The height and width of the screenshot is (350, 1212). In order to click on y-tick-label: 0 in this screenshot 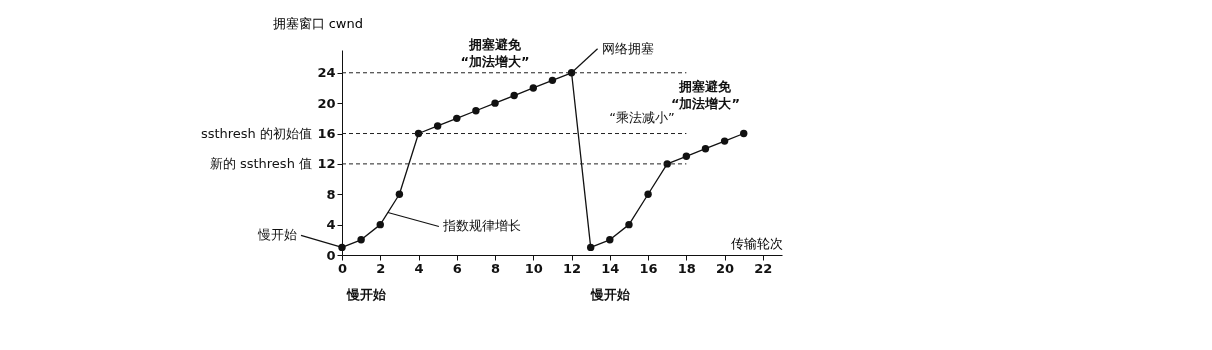, I will do `click(331, 255)`.